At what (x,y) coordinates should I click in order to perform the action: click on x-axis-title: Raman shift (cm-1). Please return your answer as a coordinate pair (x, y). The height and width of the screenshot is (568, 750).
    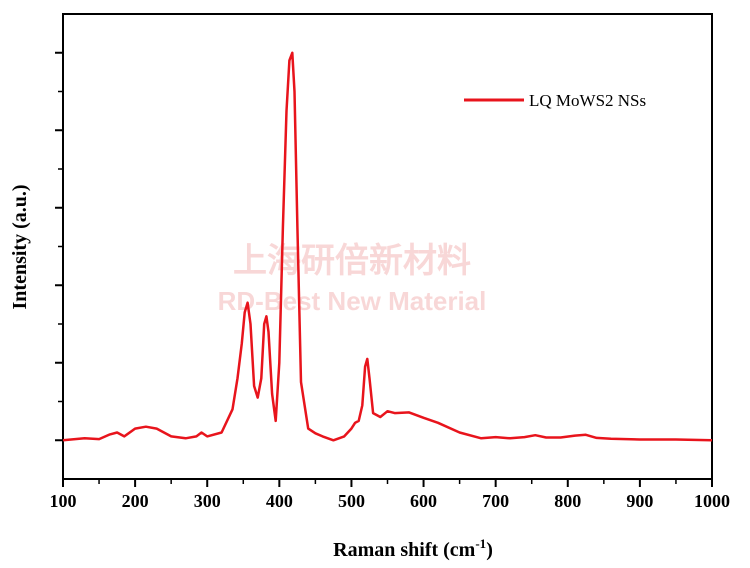
    Looking at the image, I should click on (413, 548).